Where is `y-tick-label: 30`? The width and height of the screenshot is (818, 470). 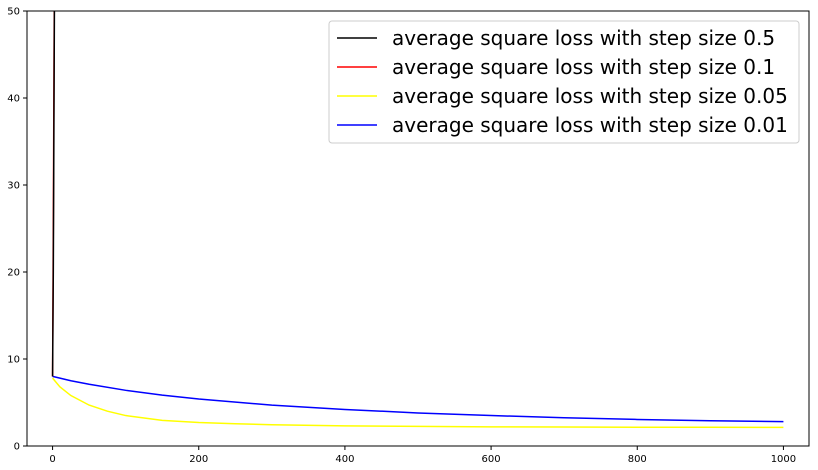
y-tick-label: 30 is located at coordinates (13, 186).